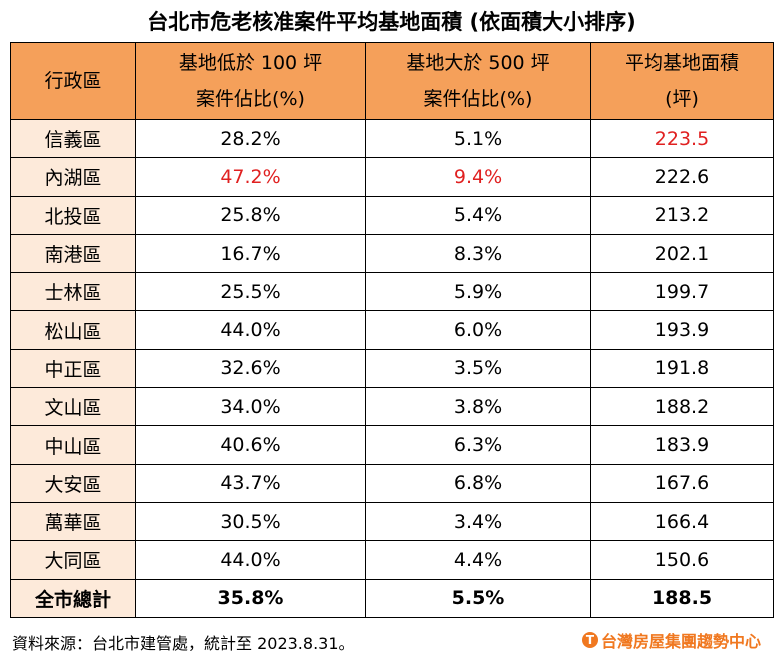 The width and height of the screenshot is (783, 655). I want to click on cell-avg: 188.5, so click(682, 598).